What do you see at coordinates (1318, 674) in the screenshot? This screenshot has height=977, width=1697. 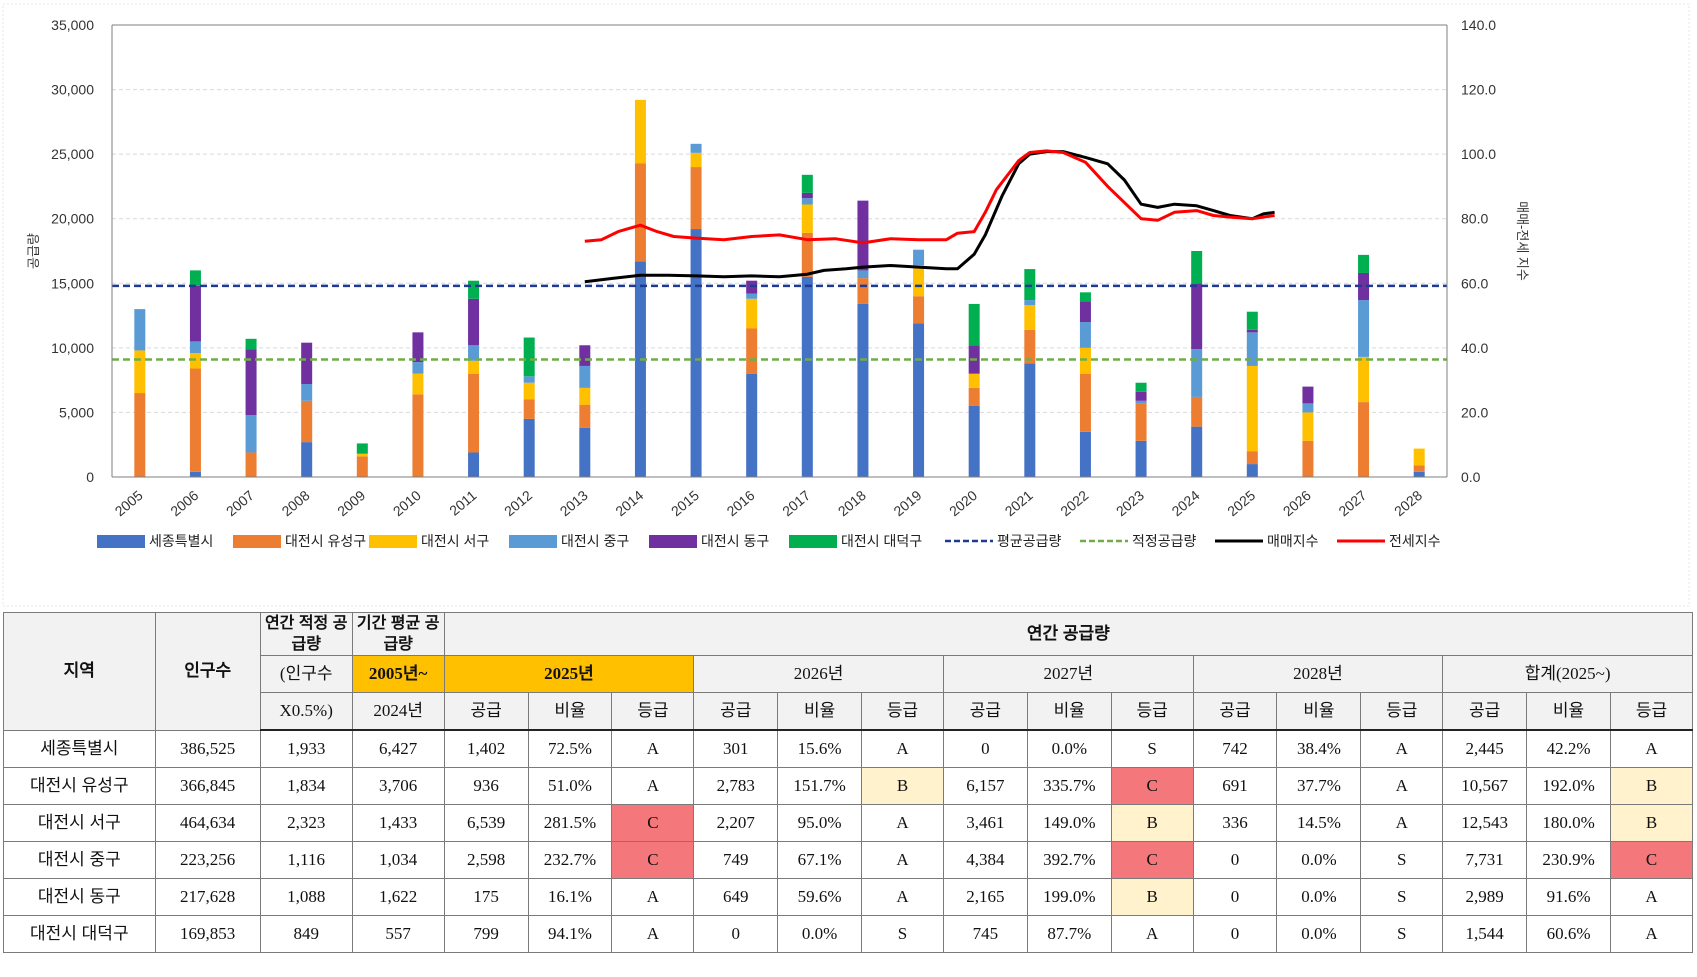 I see `header-year-2028: 2028년` at bounding box center [1318, 674].